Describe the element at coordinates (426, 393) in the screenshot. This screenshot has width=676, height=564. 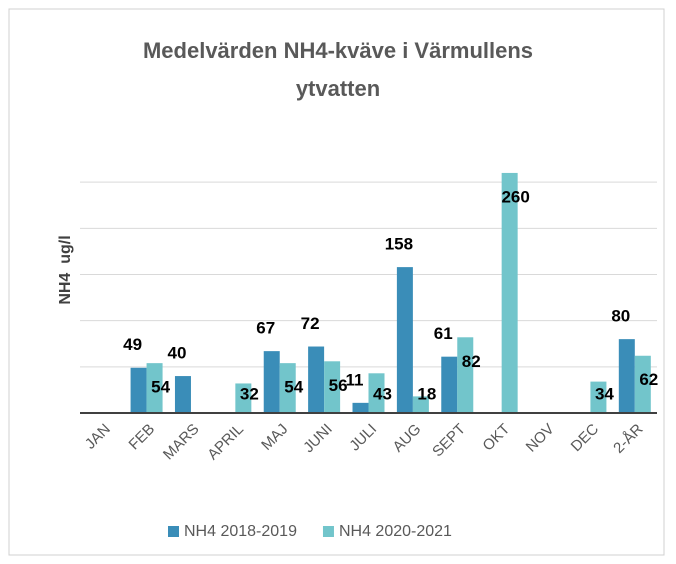
I see `data-label: 18` at that location.